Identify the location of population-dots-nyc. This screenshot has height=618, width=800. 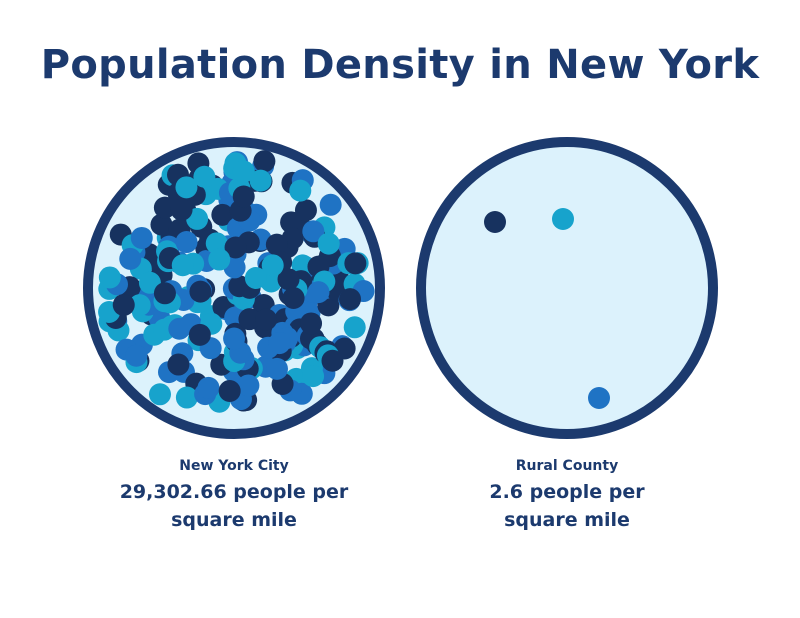
(236, 281).